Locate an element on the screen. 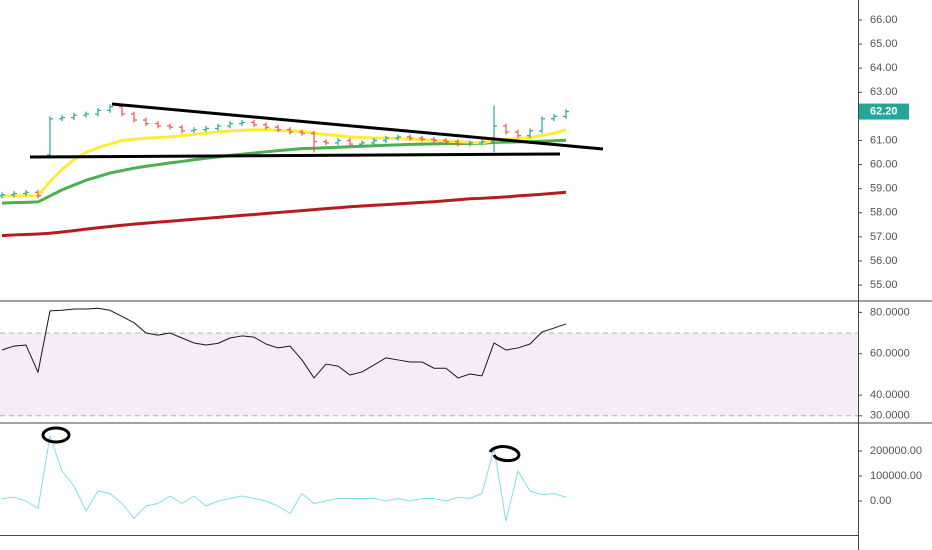  band is located at coordinates (429, 374).